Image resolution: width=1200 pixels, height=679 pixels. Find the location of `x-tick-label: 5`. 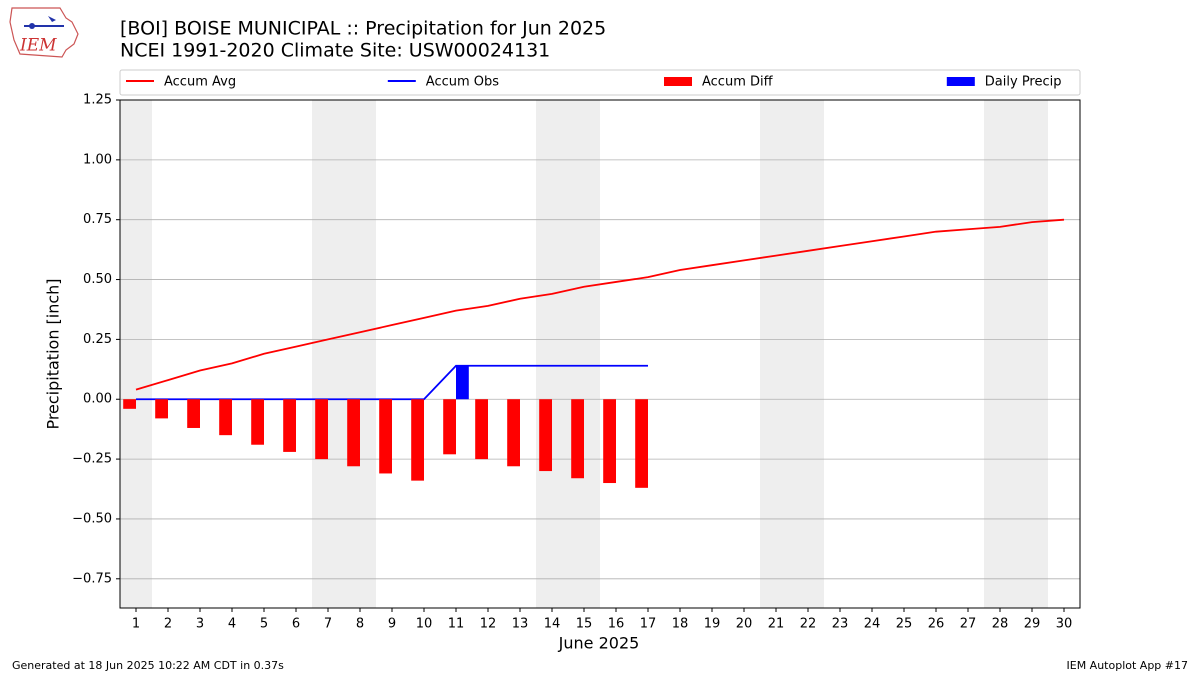

x-tick-label: 5 is located at coordinates (264, 624).